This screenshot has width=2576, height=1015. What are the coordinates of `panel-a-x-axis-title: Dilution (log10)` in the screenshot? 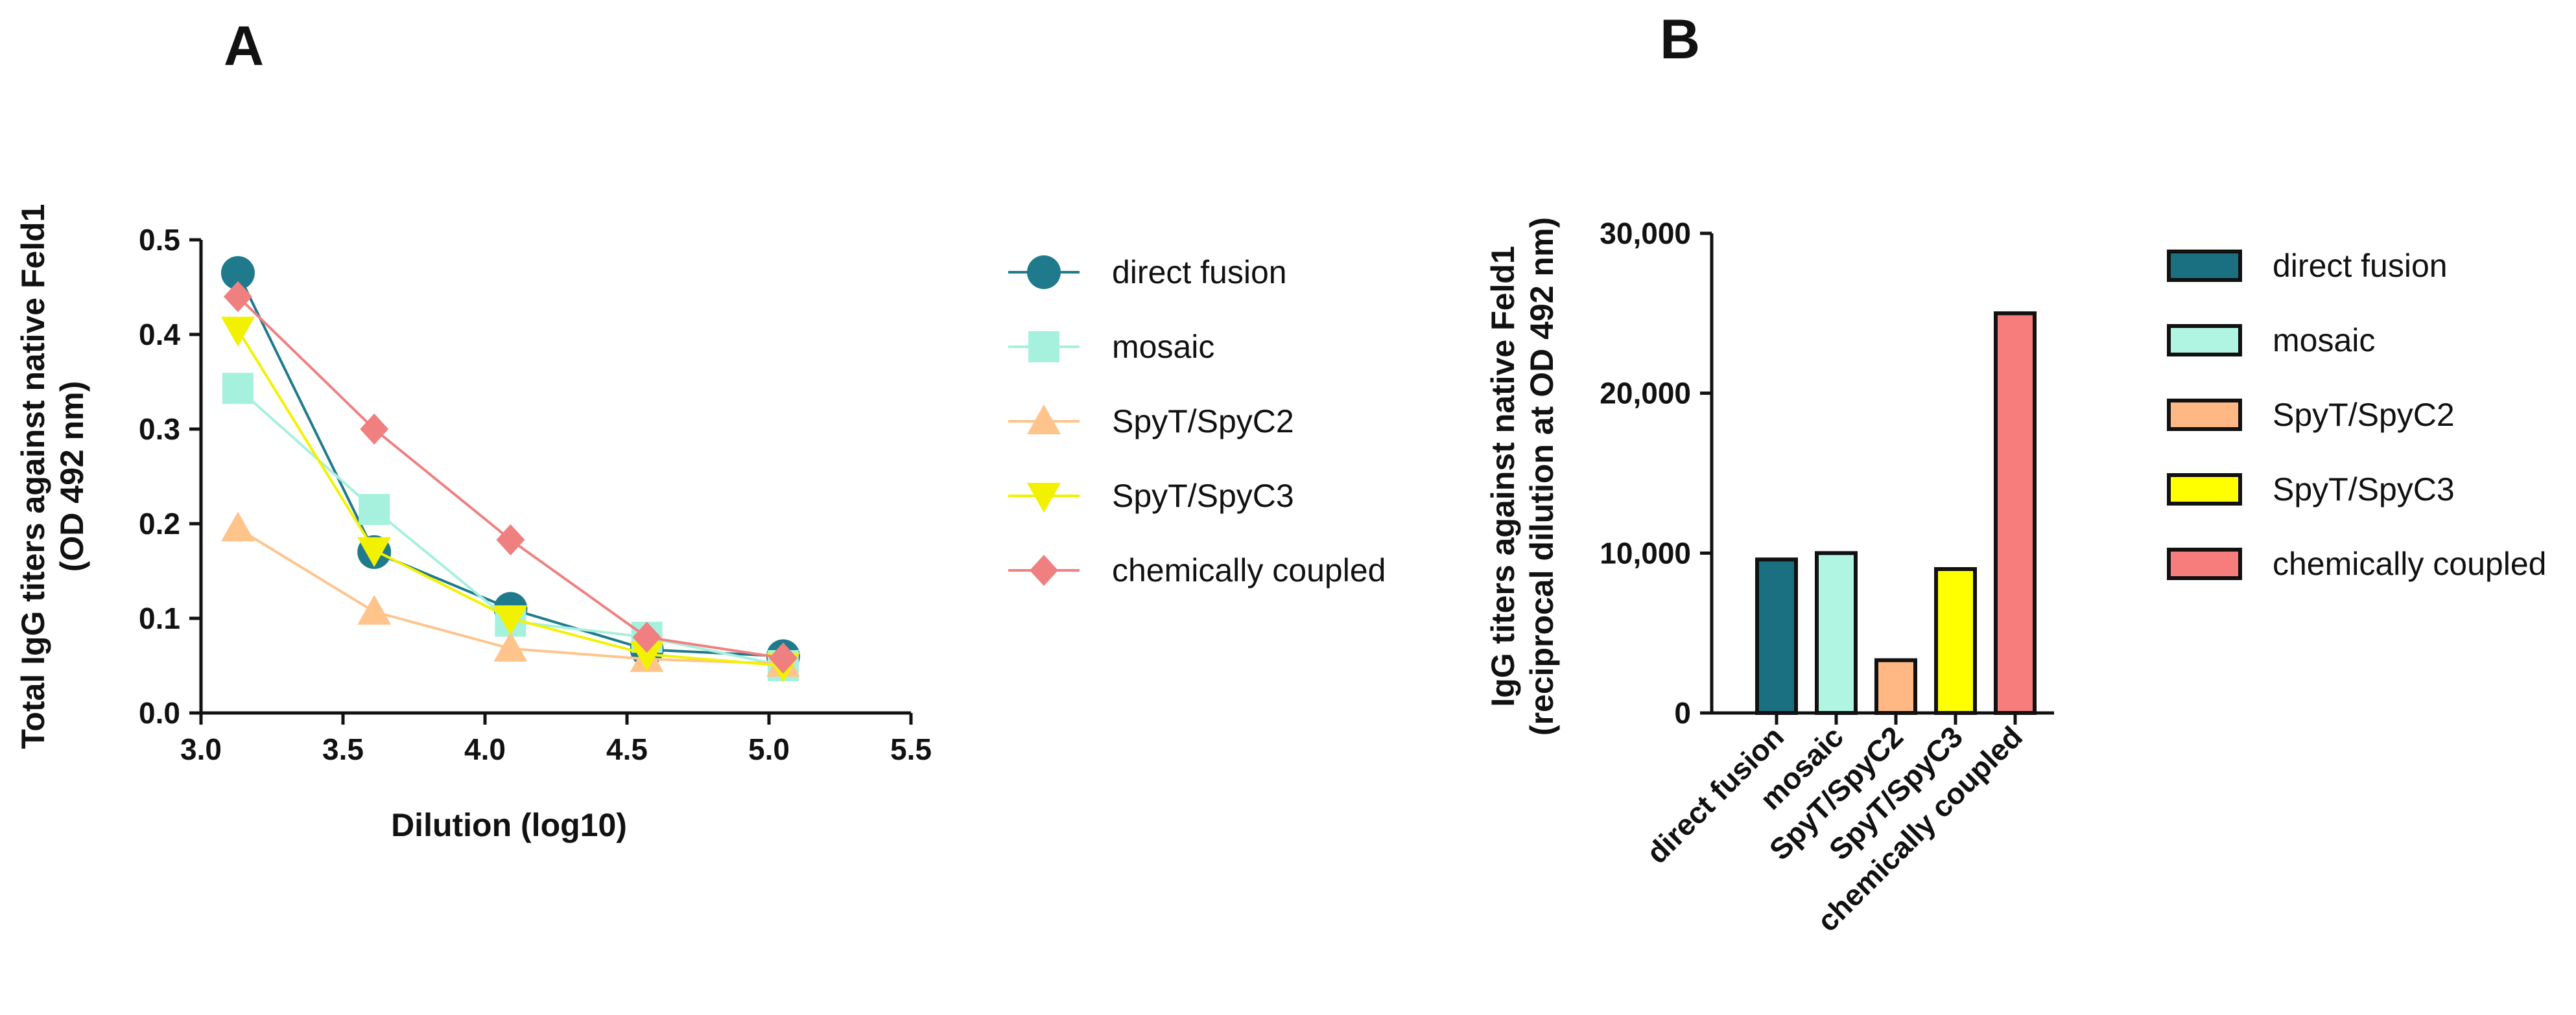 It's located at (509, 825).